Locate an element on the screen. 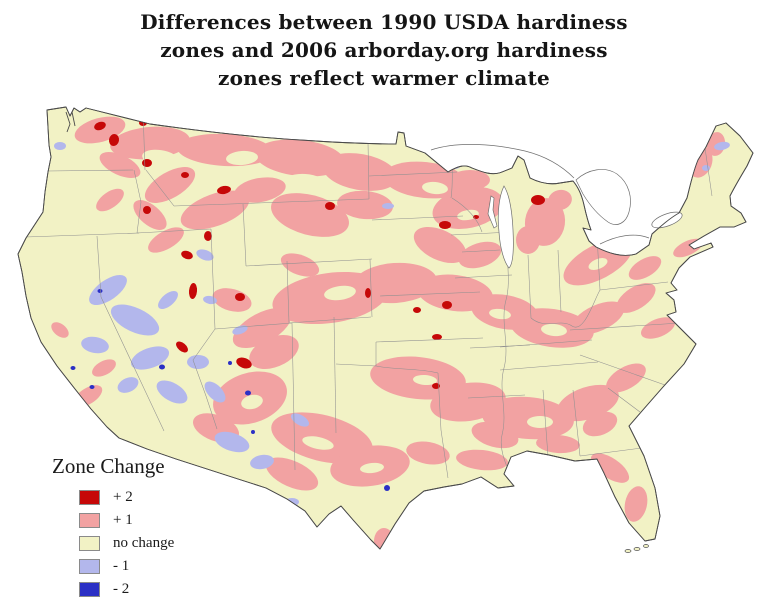 The height and width of the screenshot is (610, 768). legend-item-plus-1: + 1 is located at coordinates (113, 520).